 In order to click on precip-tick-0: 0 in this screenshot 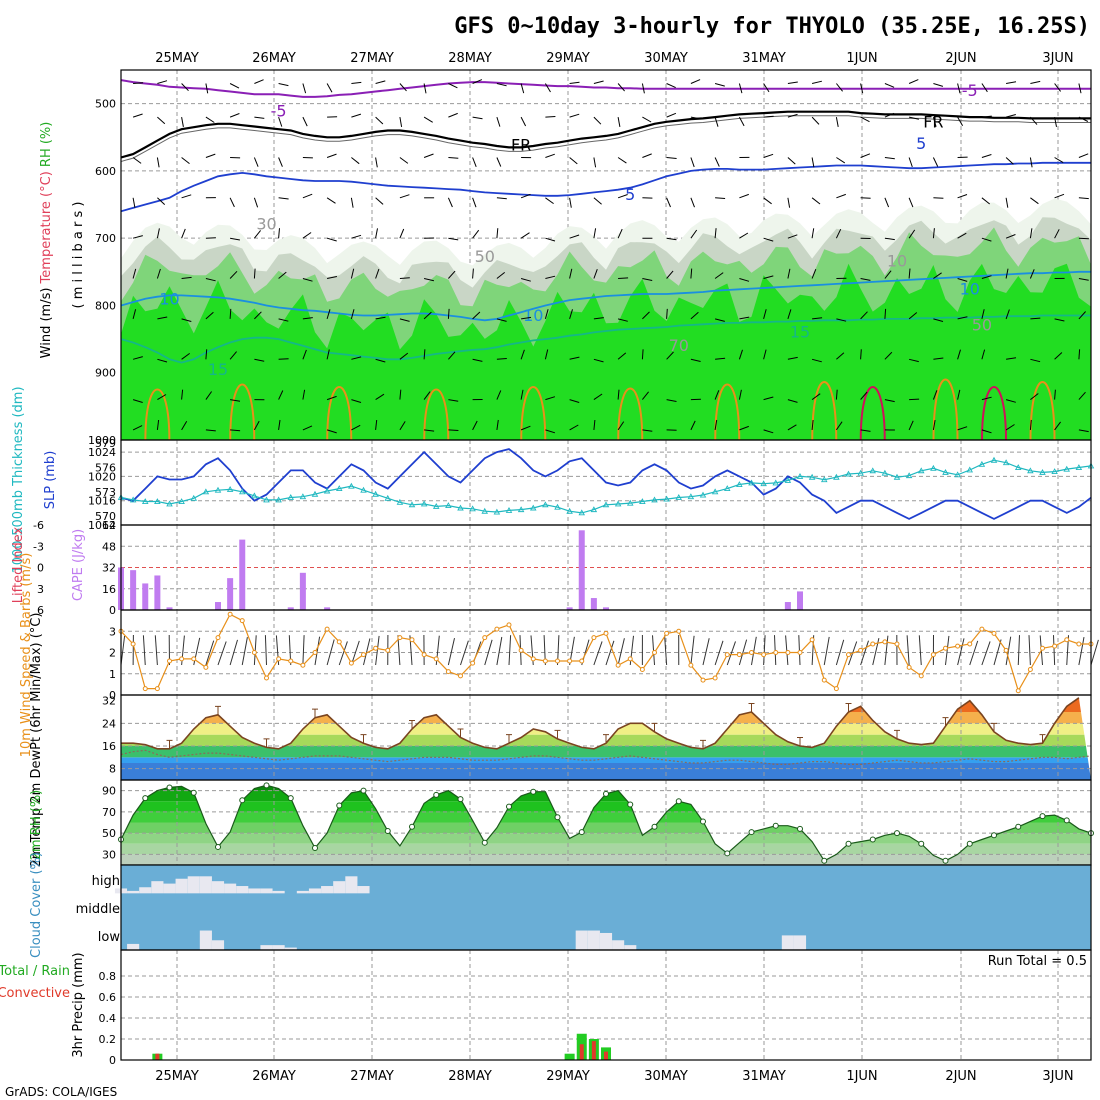, I will do `click(112, 1060)`.